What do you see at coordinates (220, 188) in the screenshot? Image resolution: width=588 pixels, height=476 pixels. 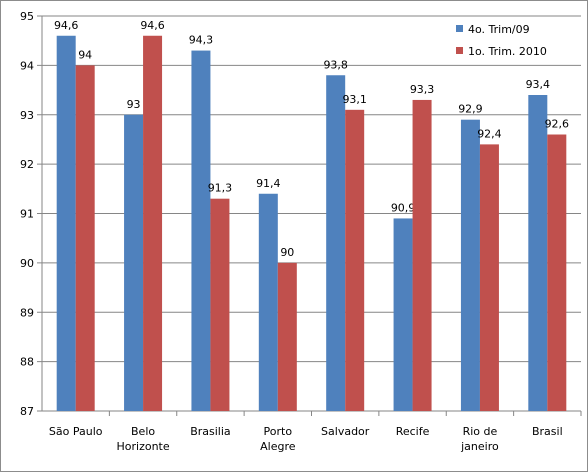 I see `data-label: 91,3` at bounding box center [220, 188].